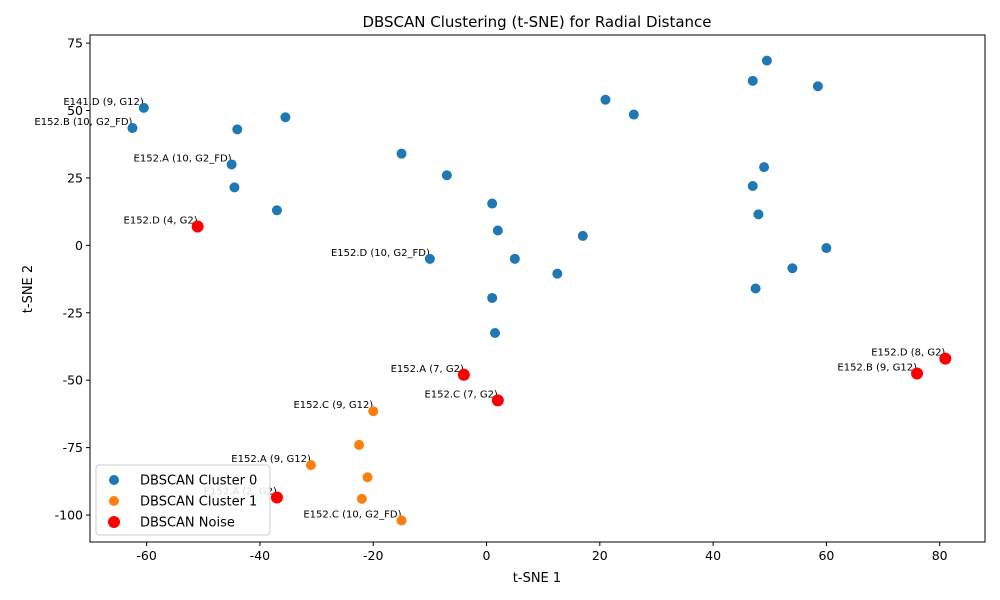 The height and width of the screenshot is (600, 1000). What do you see at coordinates (73, 447) in the screenshot?
I see `y-tick-label: -75` at bounding box center [73, 447].